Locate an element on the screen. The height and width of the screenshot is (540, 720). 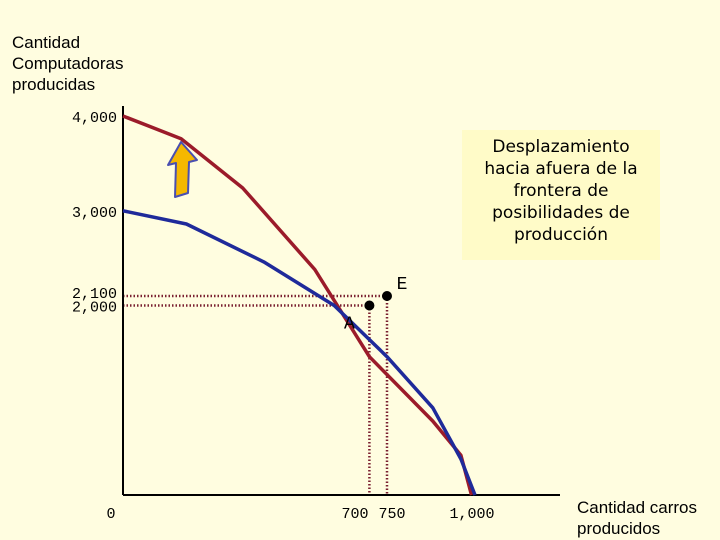
y-axis-title-line: Computadoras is located at coordinates (68, 63).